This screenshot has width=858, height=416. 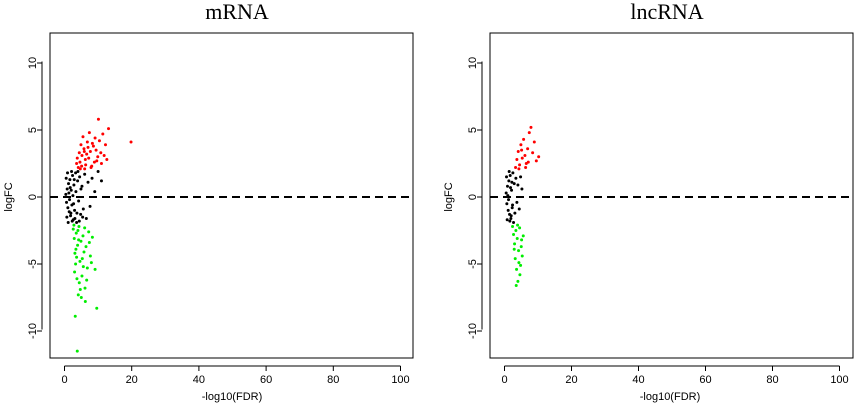 I want to click on x-axis-label: -log10(FDR), so click(x=670, y=397).